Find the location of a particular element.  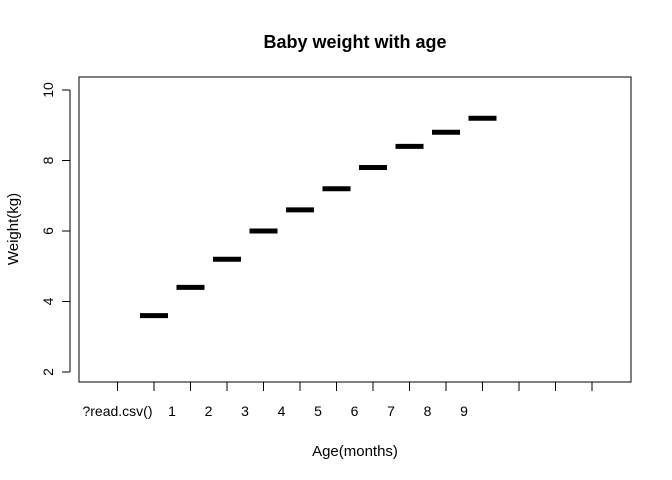

chart-title: Baby weight with age is located at coordinates (354, 42).